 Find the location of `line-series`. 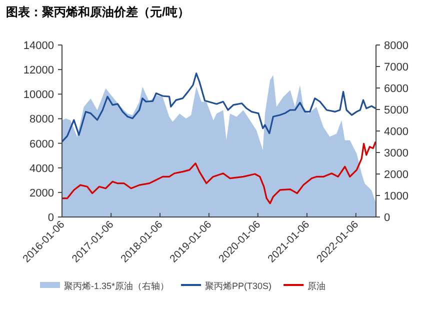

line-series is located at coordinates (218, 172).